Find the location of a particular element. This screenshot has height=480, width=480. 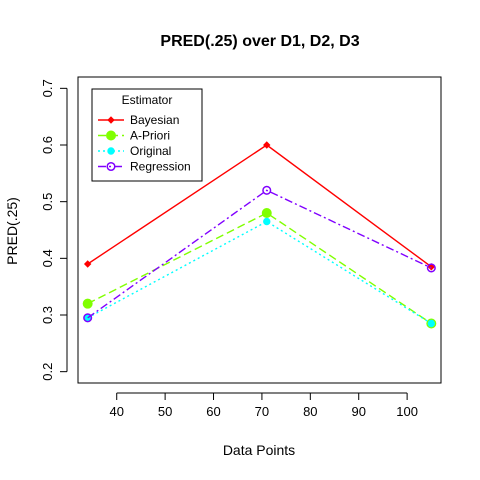

x-tick-label: 100 is located at coordinates (407, 411).